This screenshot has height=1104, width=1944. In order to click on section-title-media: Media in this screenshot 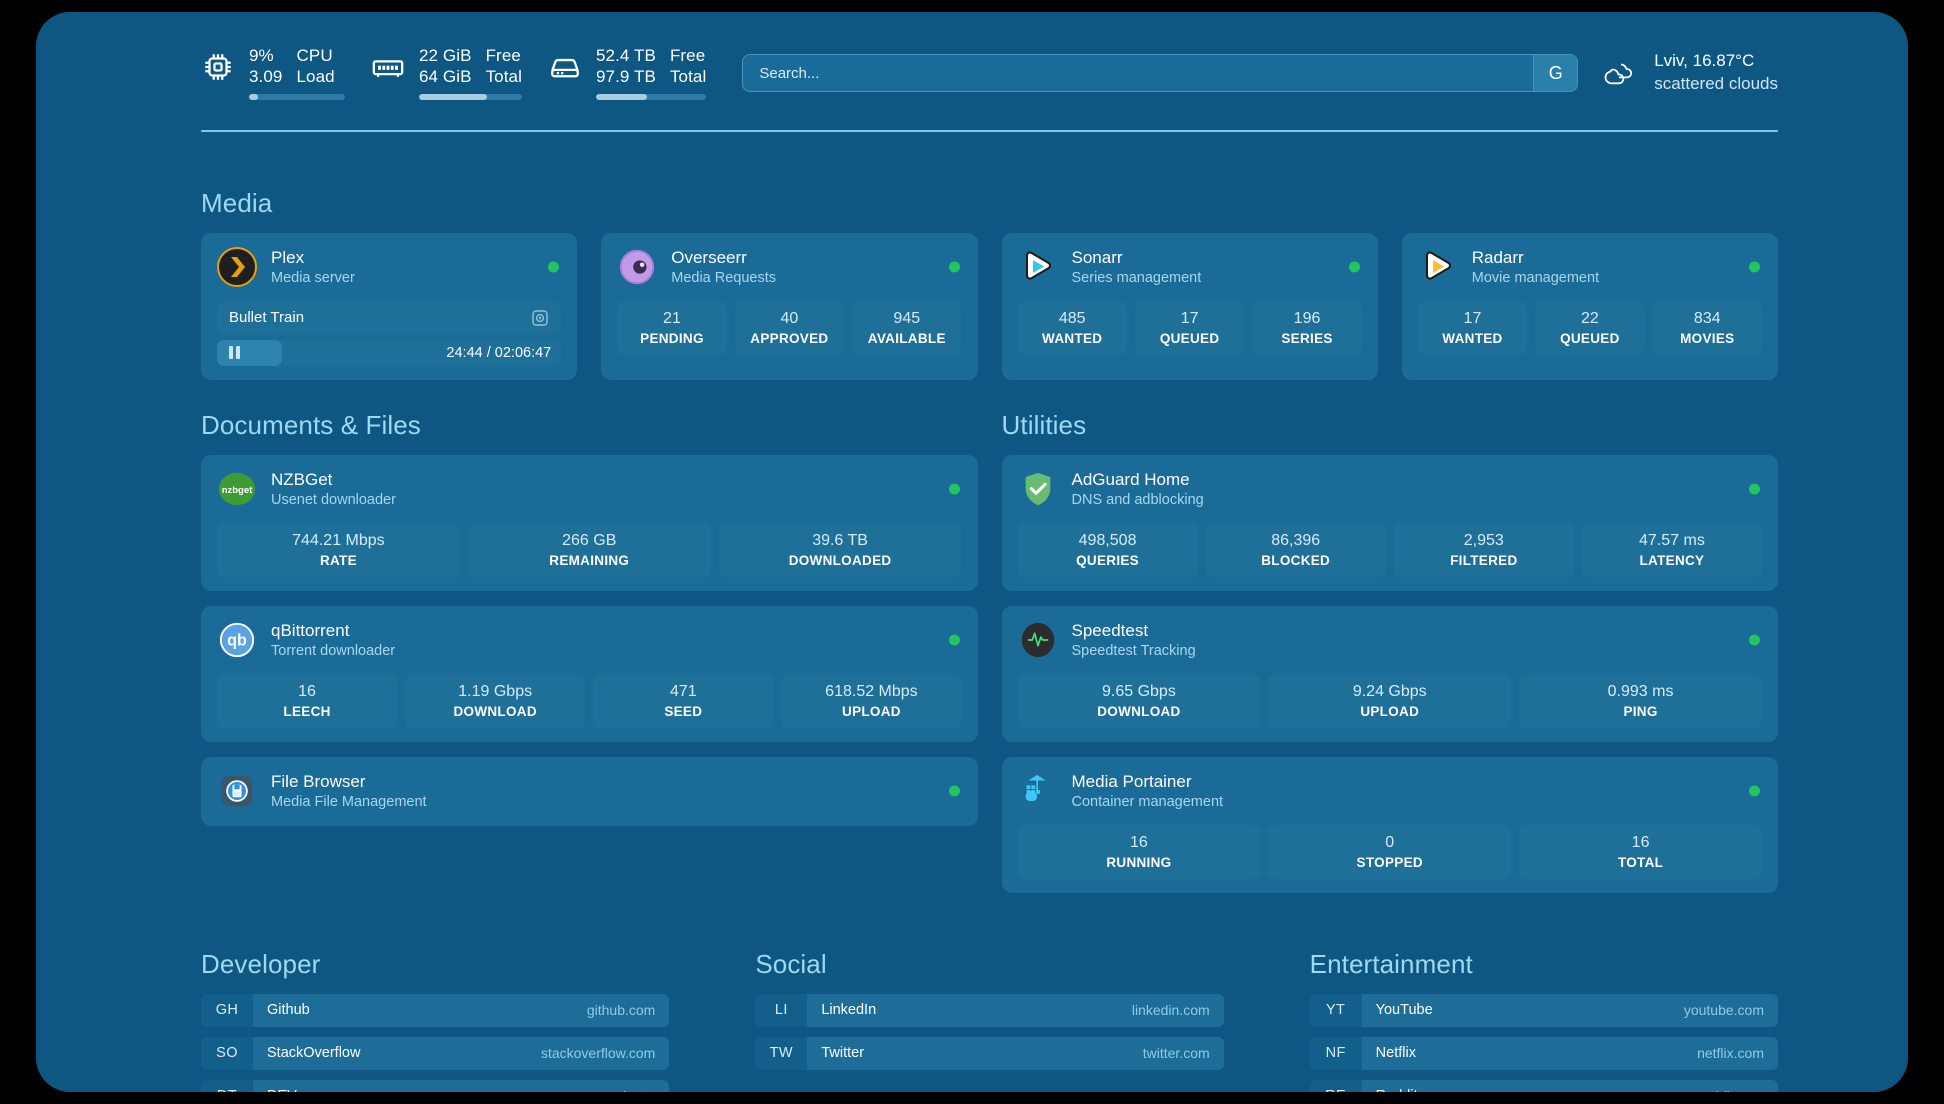, I will do `click(237, 203)`.